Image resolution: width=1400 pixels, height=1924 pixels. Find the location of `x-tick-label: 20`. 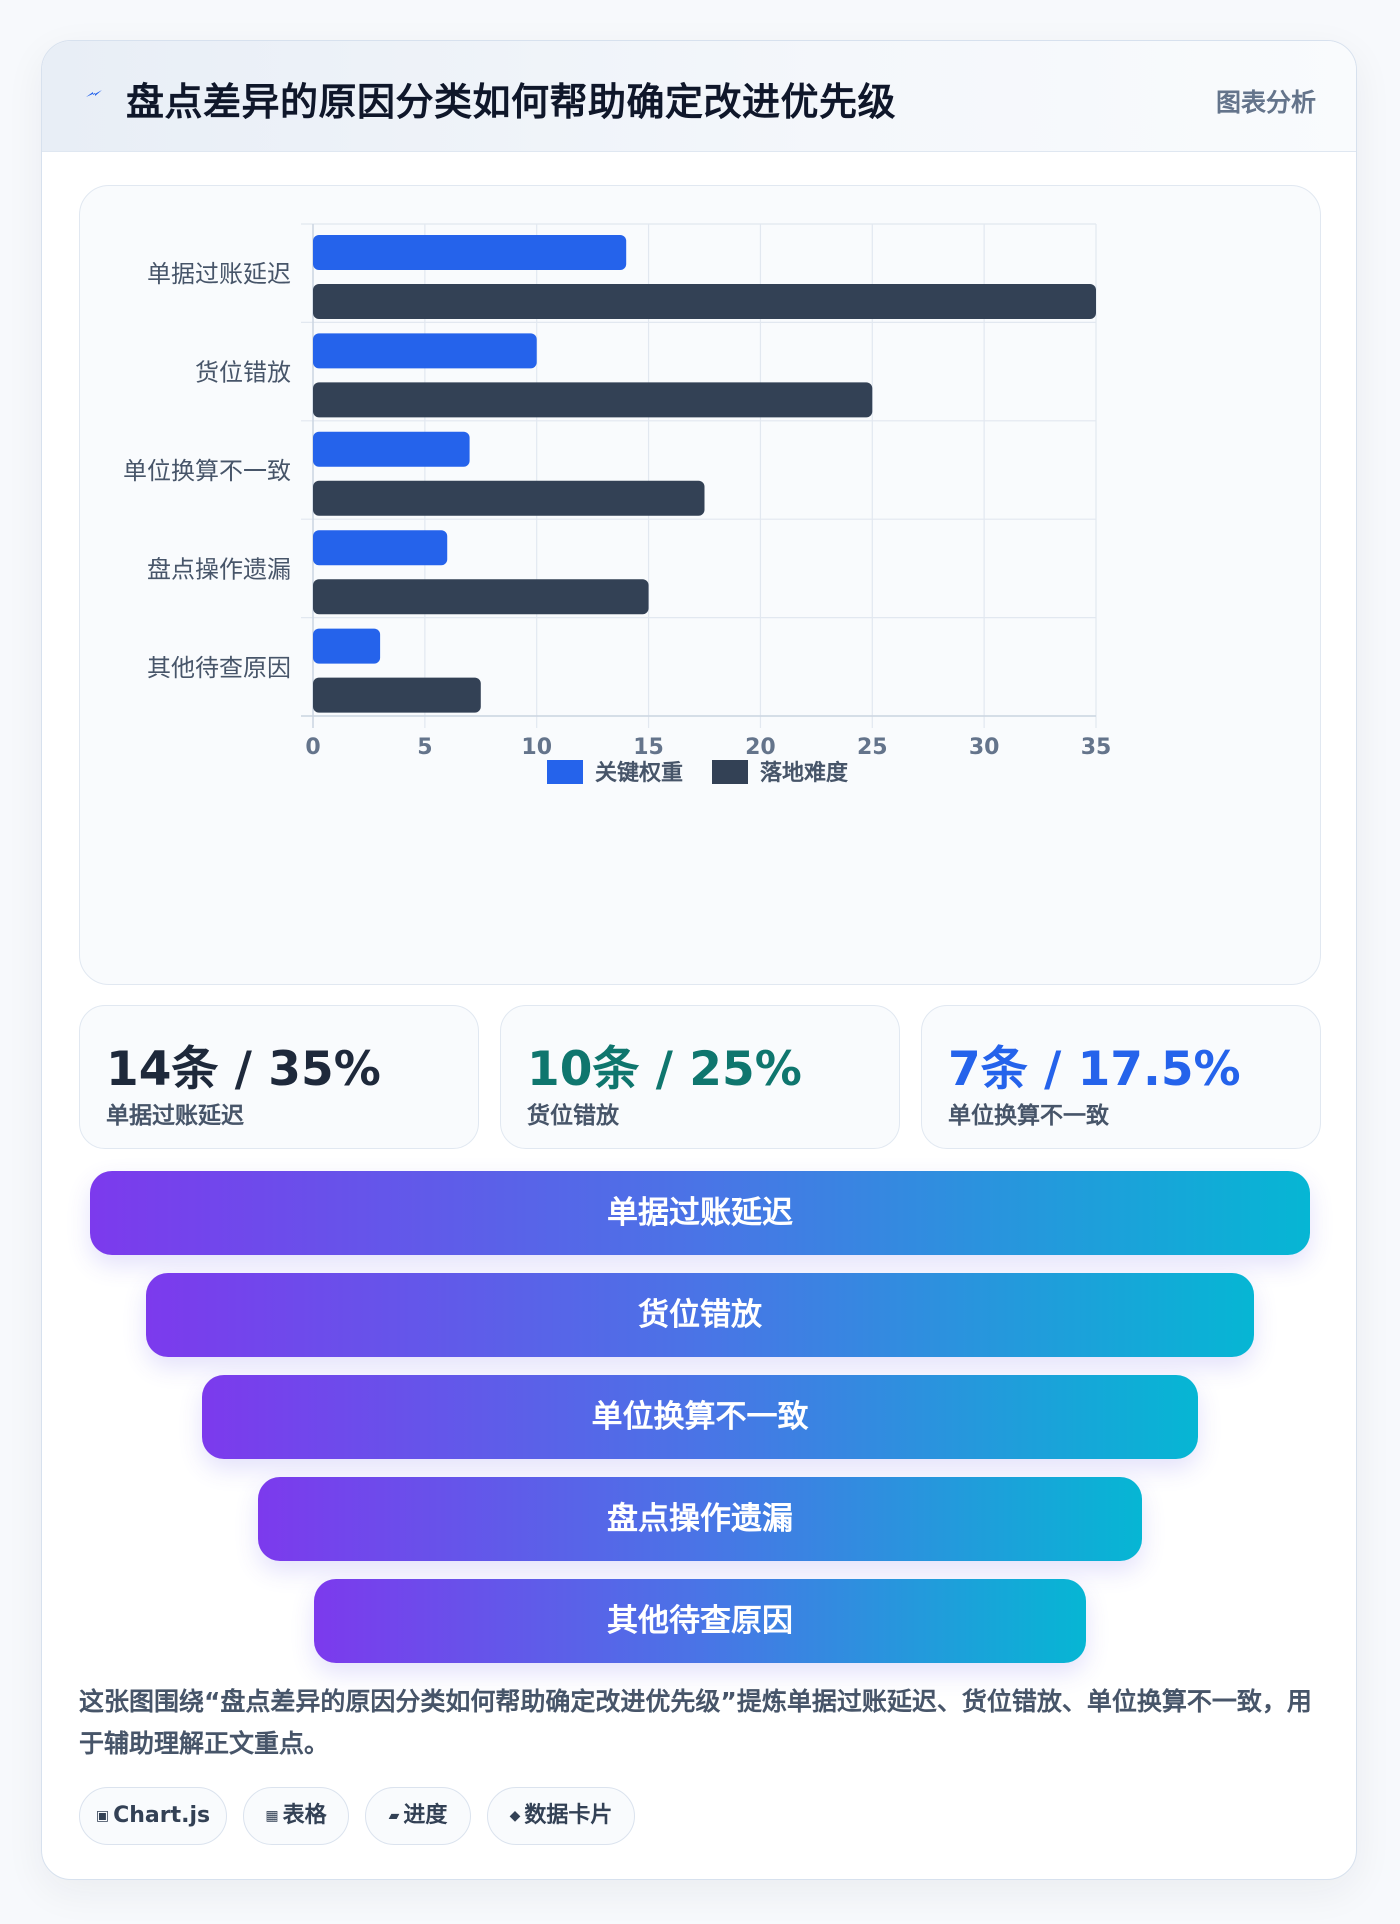

x-tick-label: 20 is located at coordinates (760, 747).